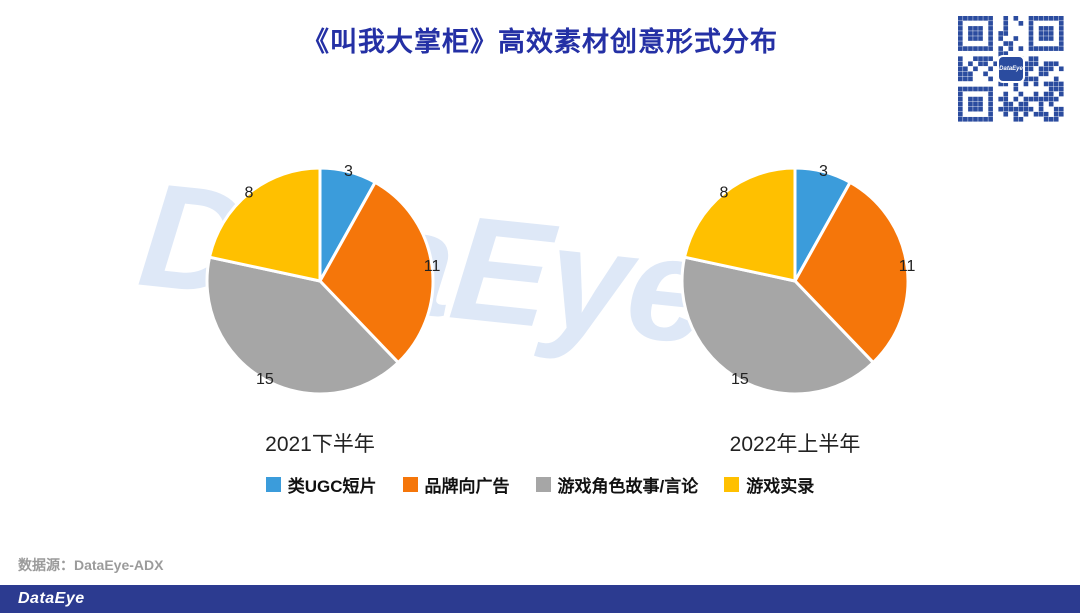 The height and width of the screenshot is (613, 1080). I want to click on chart-legend: 类UGC短片 品牌向广告 游戏角色故事/言论 游戏实录, so click(540, 484).